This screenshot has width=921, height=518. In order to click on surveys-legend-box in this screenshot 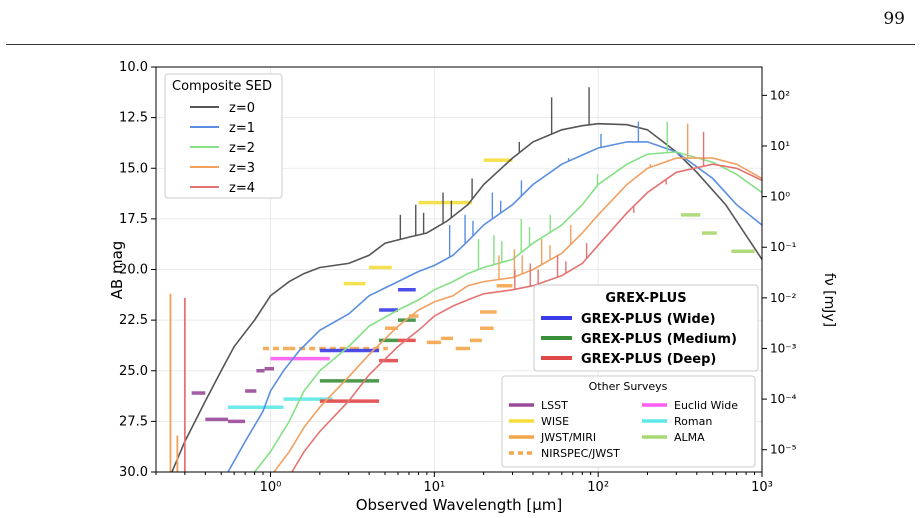, I will do `click(628, 421)`.